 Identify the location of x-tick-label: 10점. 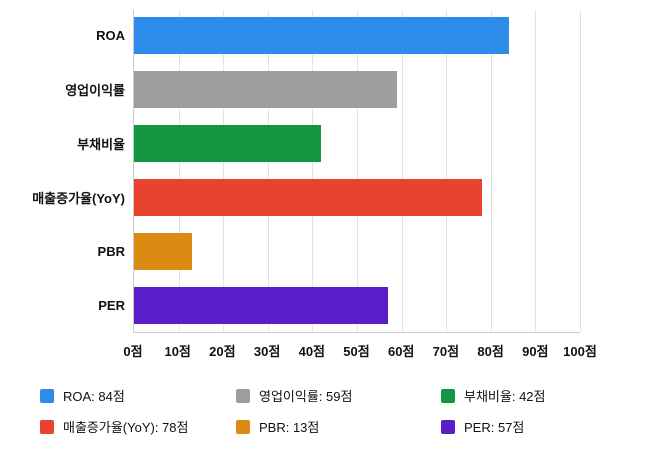
(177, 351).